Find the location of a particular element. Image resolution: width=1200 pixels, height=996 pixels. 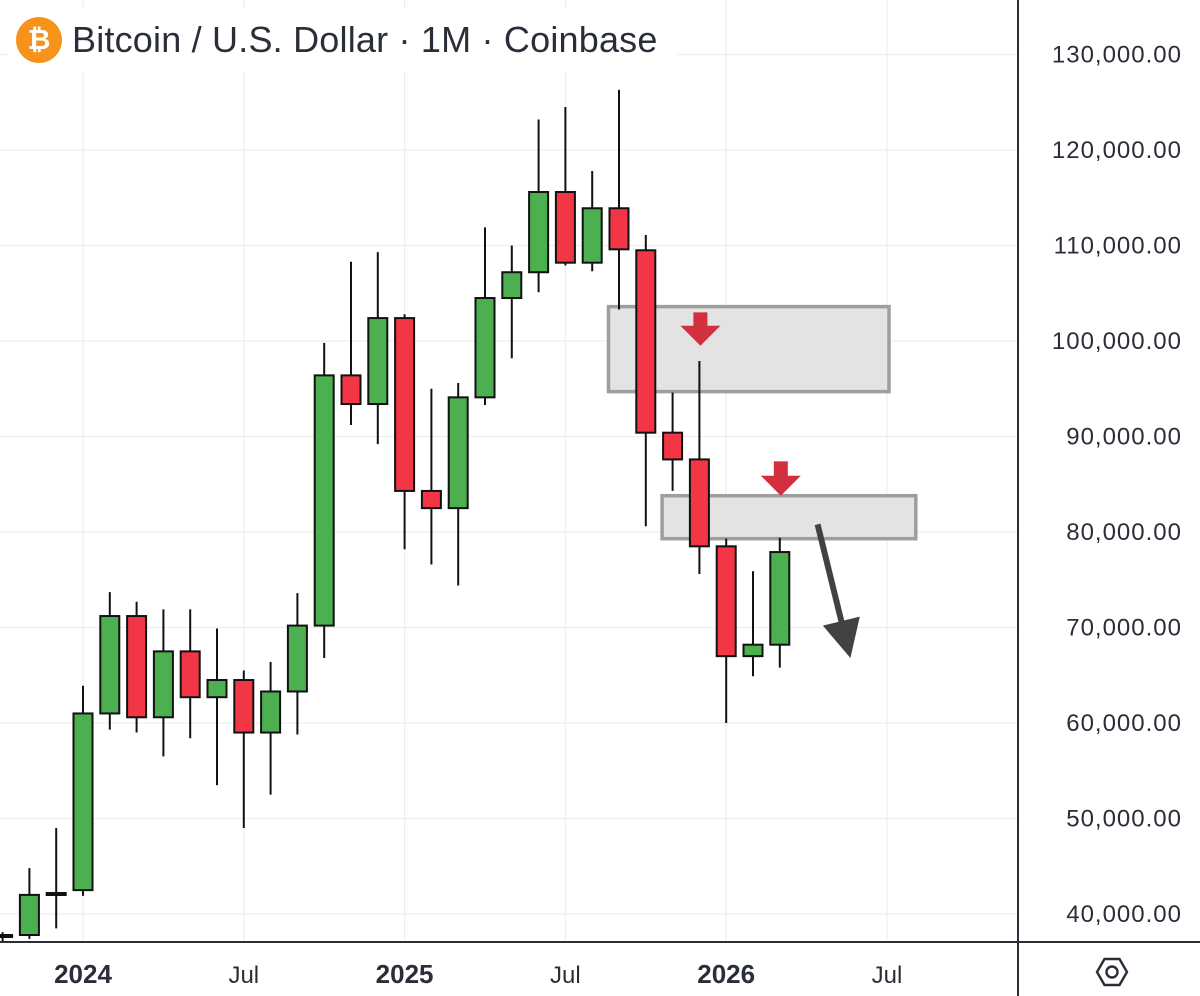

price-tick-label: 60,000.00 is located at coordinates (1124, 723).